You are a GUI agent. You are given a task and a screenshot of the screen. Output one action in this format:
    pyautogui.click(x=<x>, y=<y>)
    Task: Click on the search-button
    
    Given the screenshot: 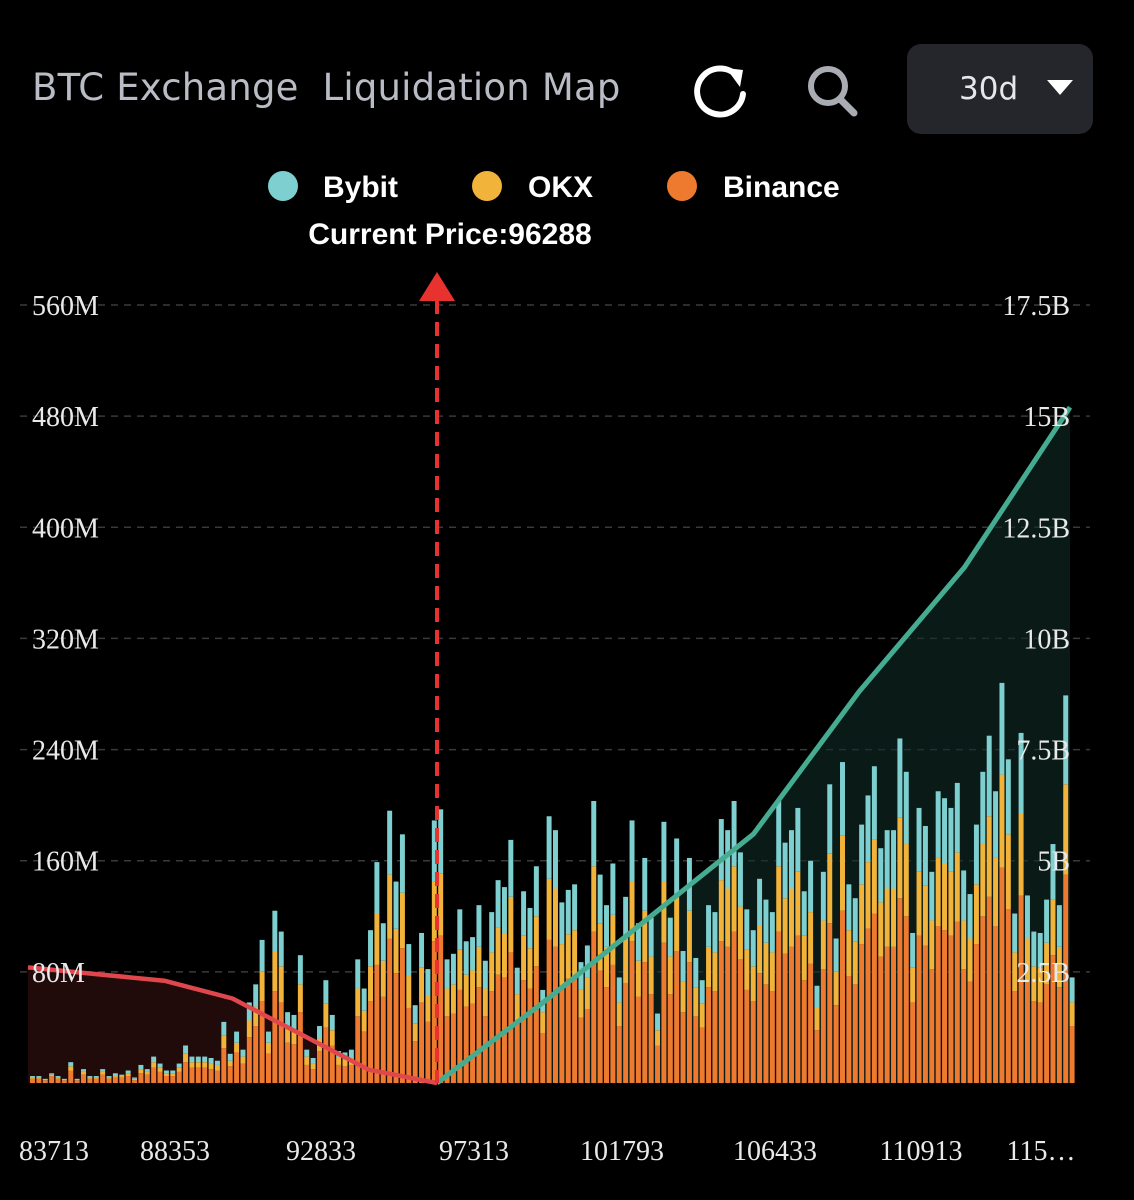 What is the action you would take?
    pyautogui.click(x=832, y=90)
    